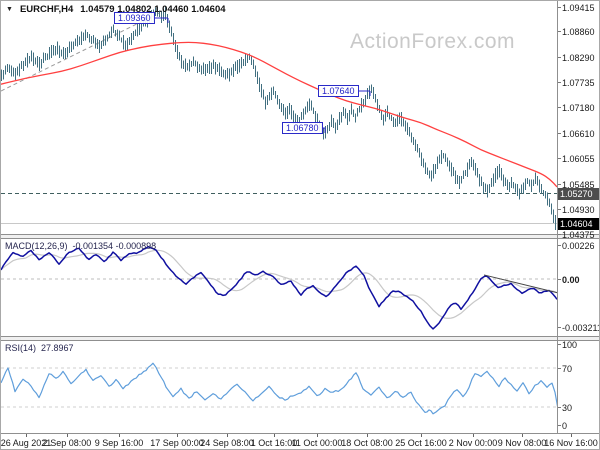 This screenshot has width=600, height=450. Describe the element at coordinates (473, 443) in the screenshot. I see `time-axis-label: 2 Nov 00:00` at that location.